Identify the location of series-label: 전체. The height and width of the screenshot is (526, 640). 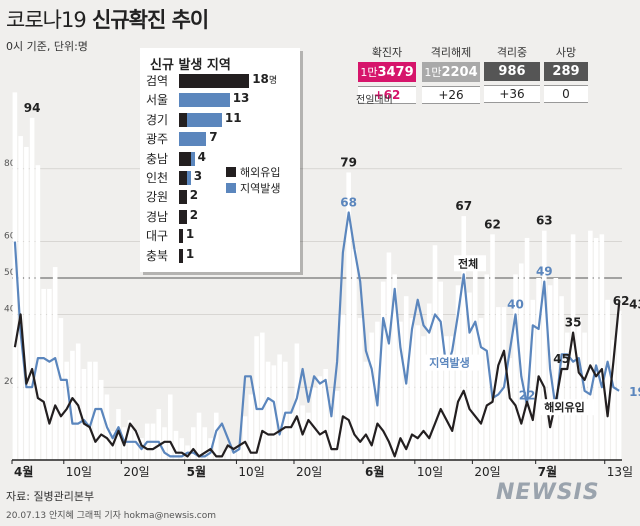
(468, 263).